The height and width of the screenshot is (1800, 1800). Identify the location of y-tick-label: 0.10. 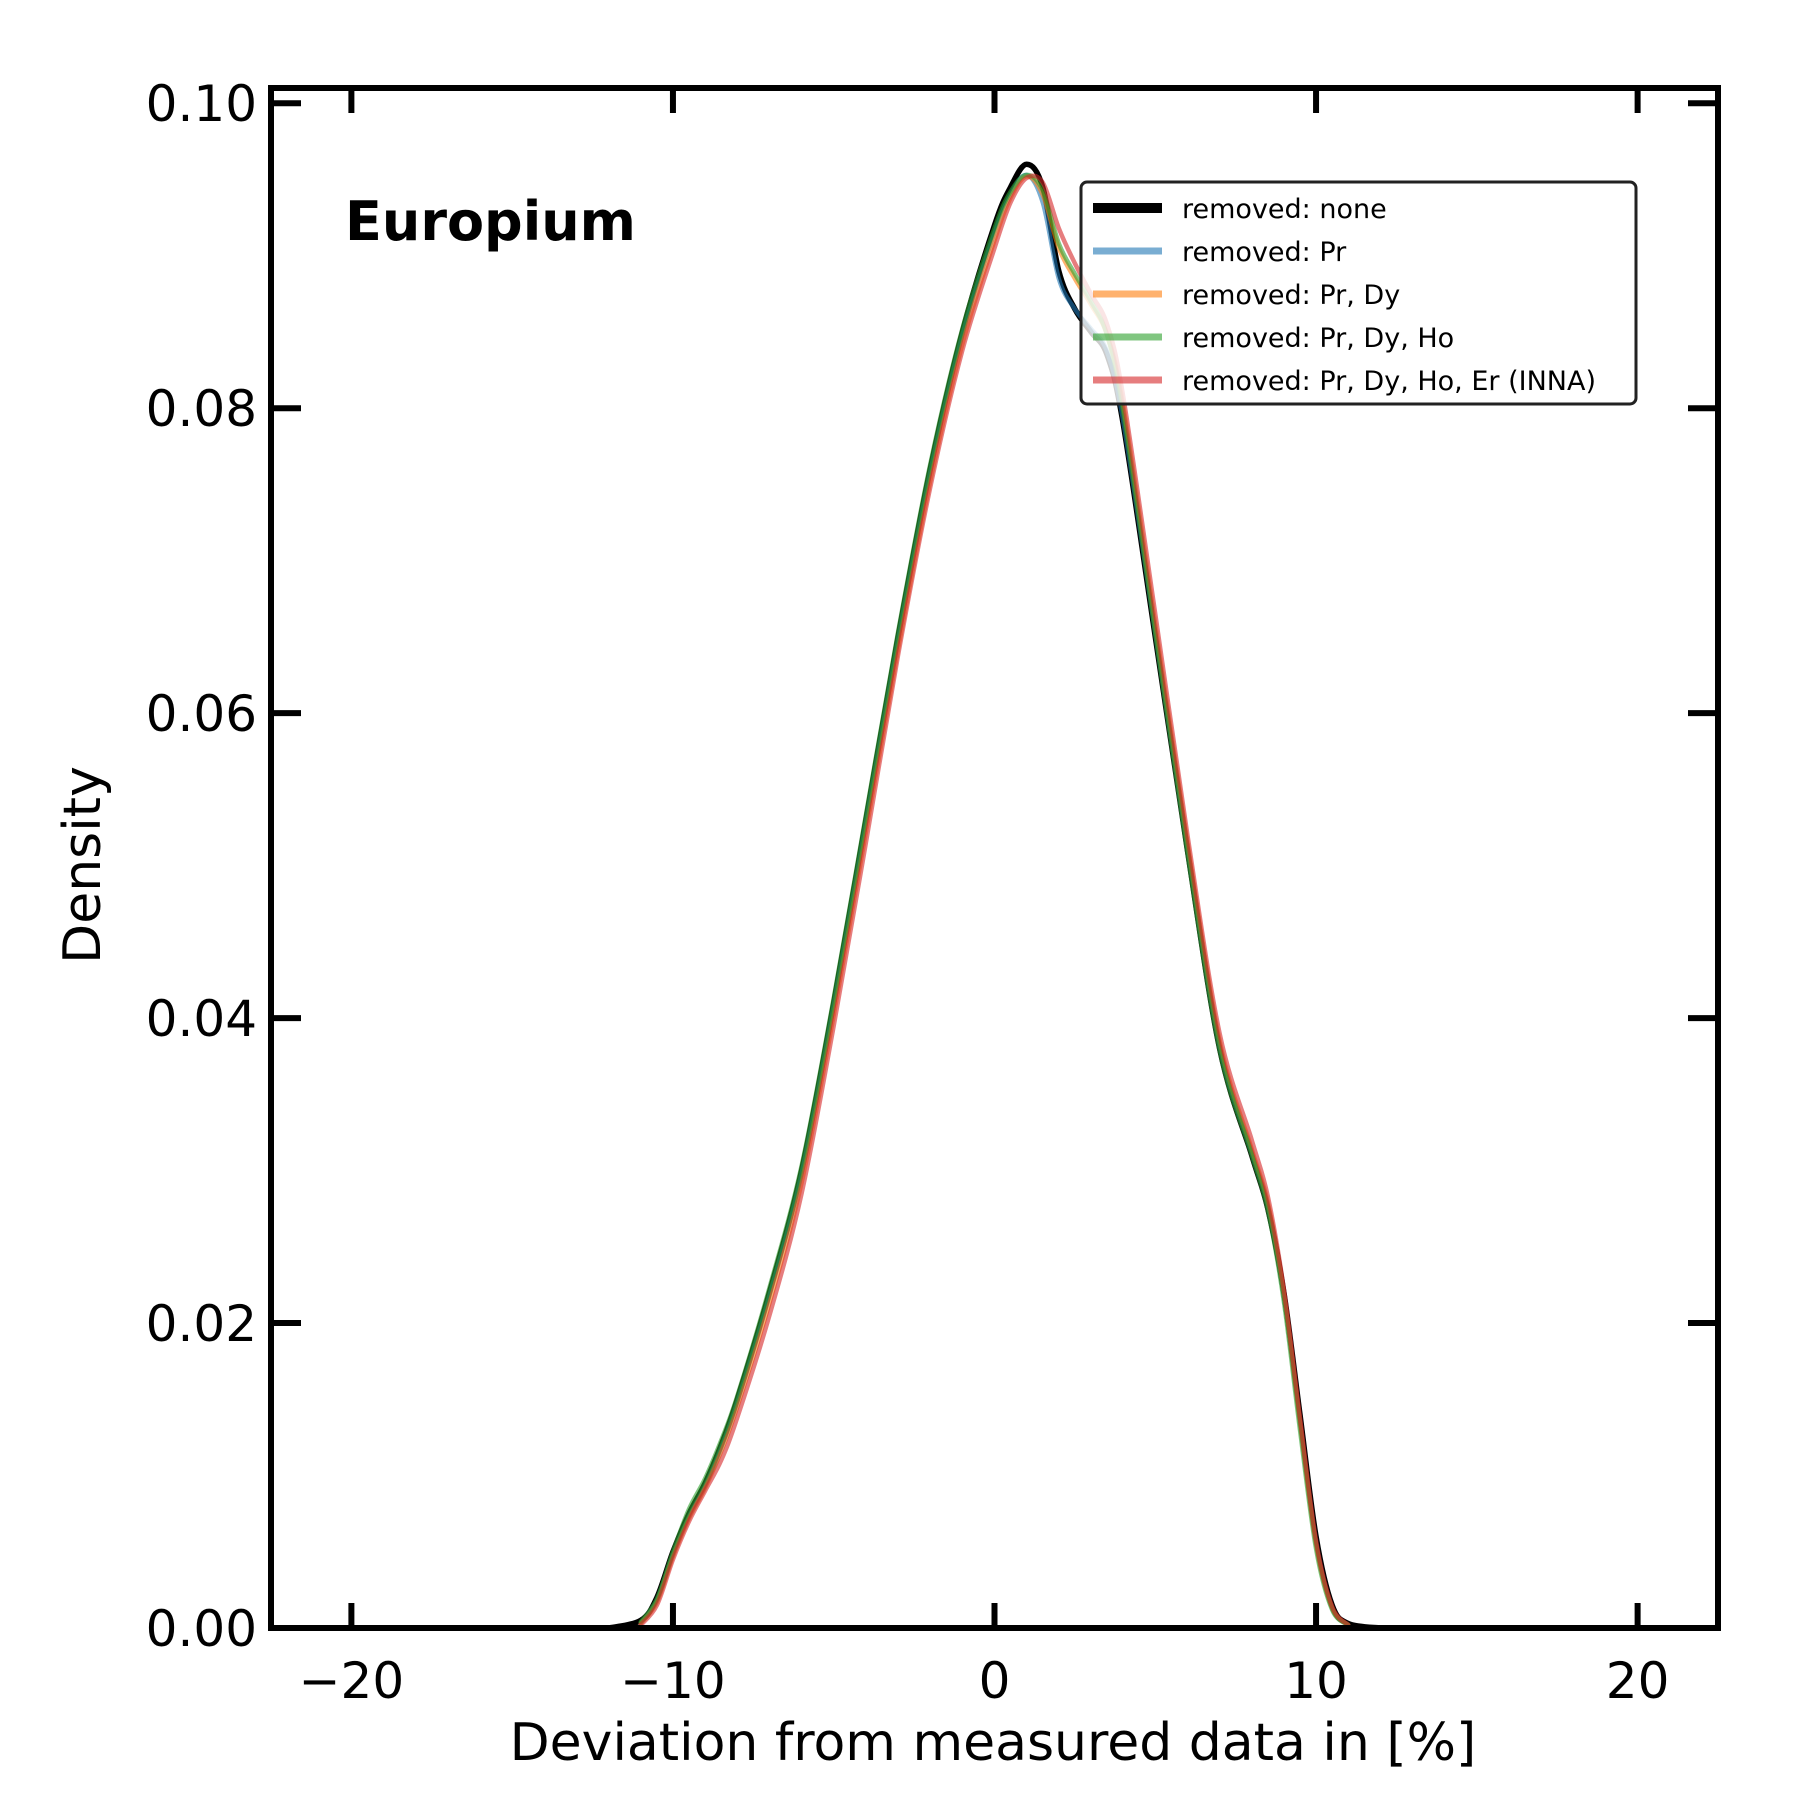
(201, 104).